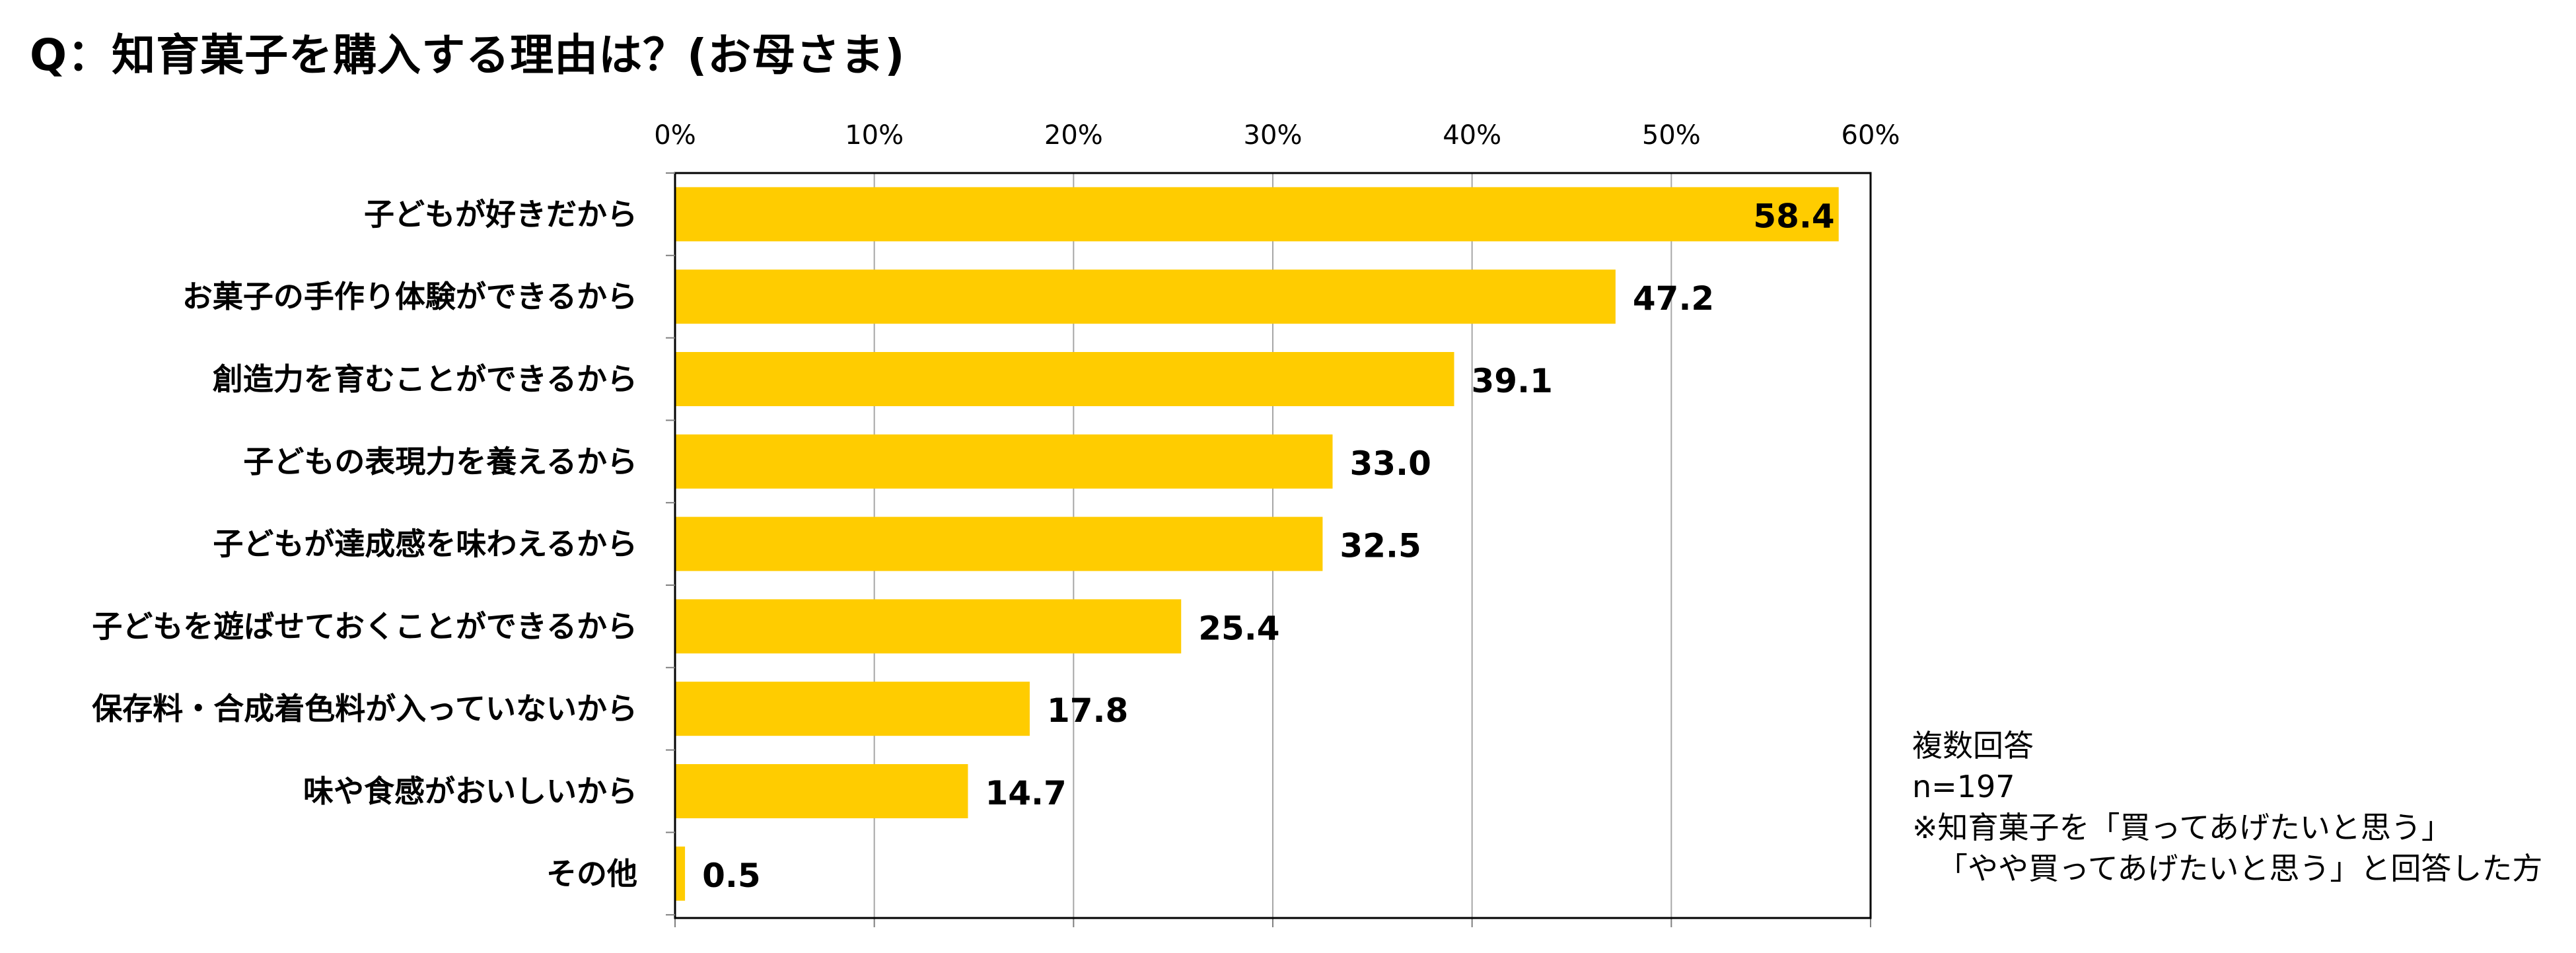  Describe the element at coordinates (468, 56) in the screenshot. I see `chart-title: Q：知育菓子を購入する理由は？(お母さま)` at that location.